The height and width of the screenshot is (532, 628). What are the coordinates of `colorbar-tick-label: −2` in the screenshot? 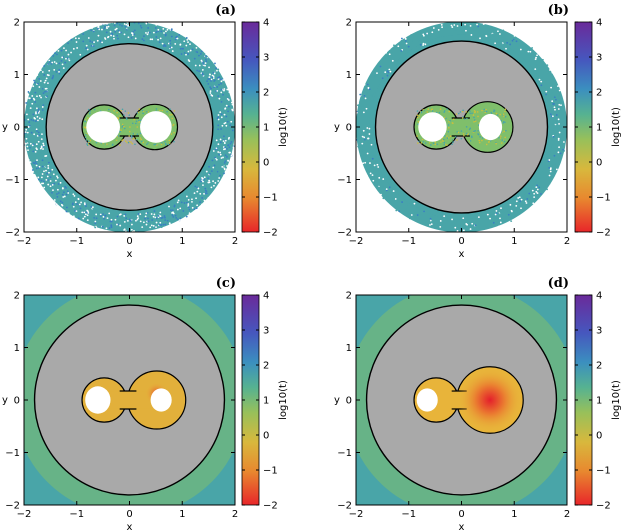 It's located at (603, 506).